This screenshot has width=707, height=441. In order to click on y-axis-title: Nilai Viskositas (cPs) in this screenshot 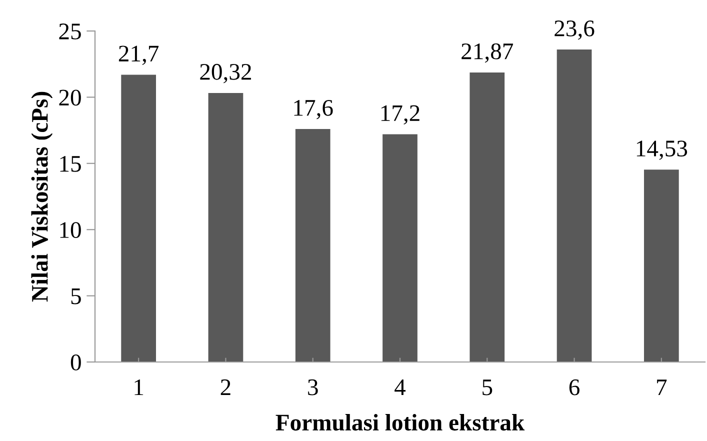, I will do `click(42, 197)`.